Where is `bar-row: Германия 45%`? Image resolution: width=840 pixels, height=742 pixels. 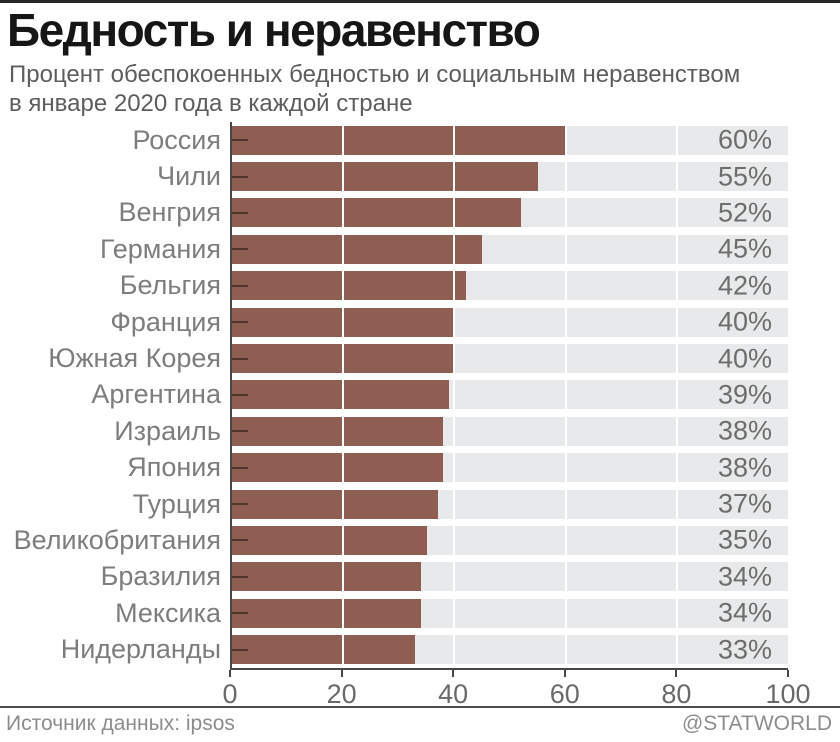
bar-row: Германия 45% is located at coordinates (420, 249).